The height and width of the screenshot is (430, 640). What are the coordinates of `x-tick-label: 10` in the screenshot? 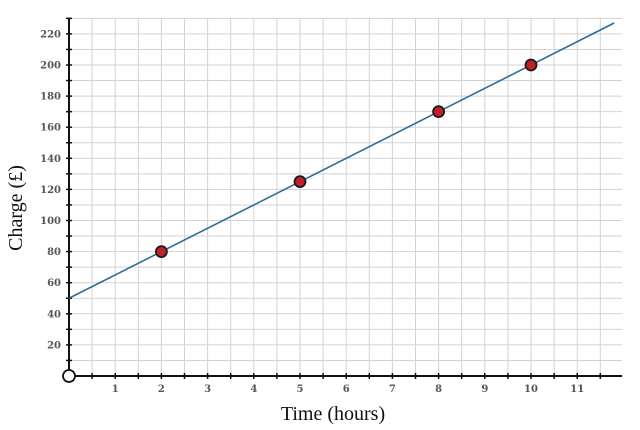 It's located at (531, 389).